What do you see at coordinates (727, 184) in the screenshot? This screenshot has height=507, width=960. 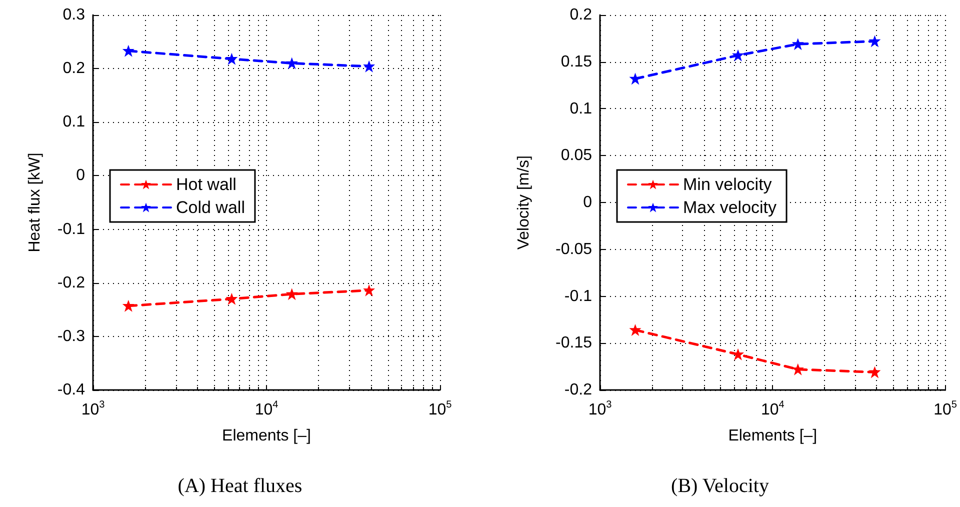 I see `legend-label: Min velocity` at bounding box center [727, 184].